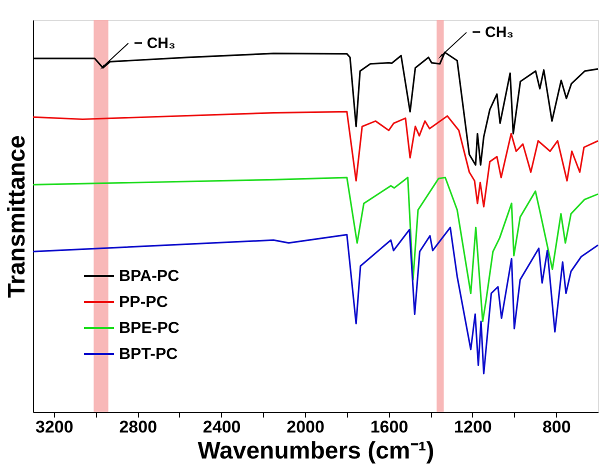 The height and width of the screenshot is (468, 601). What do you see at coordinates (389, 427) in the screenshot?
I see `x-tick-label: 1600` at bounding box center [389, 427].